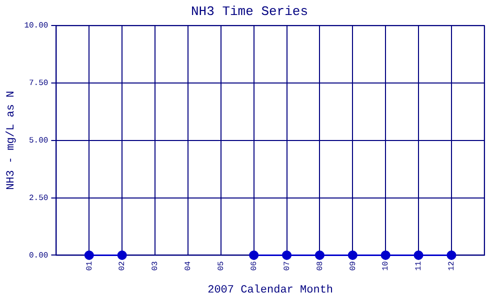 This screenshot has width=500, height=300. I want to click on y-axis-title: NH3 - mg/L as N, so click(12, 140).